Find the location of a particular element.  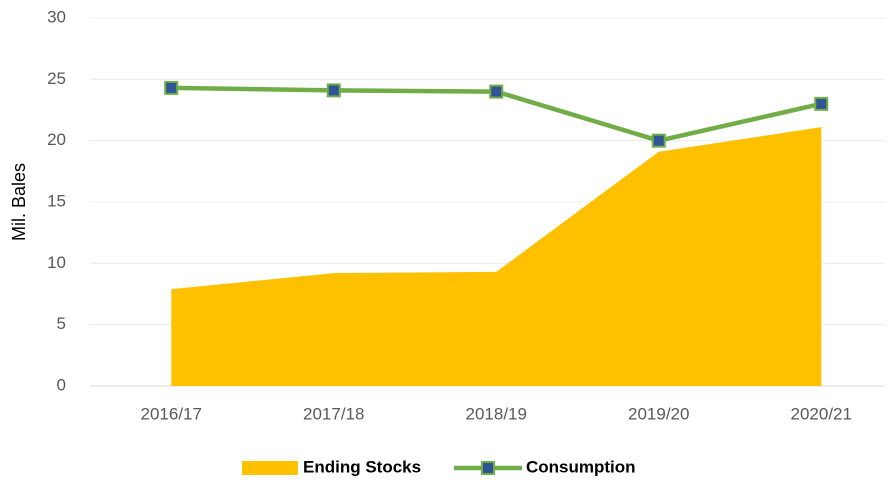

y-tick-label: 20 is located at coordinates (56, 139).